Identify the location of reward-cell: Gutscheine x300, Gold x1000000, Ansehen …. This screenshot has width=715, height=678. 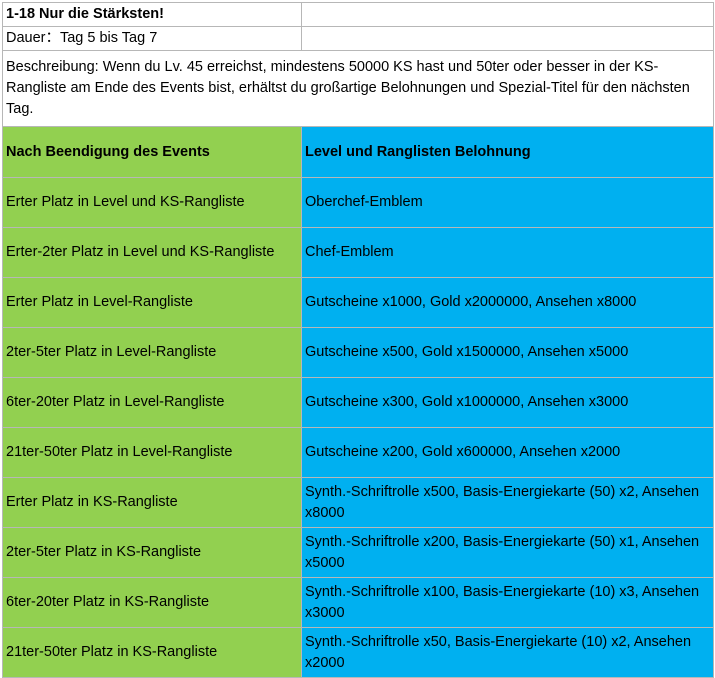
(507, 402).